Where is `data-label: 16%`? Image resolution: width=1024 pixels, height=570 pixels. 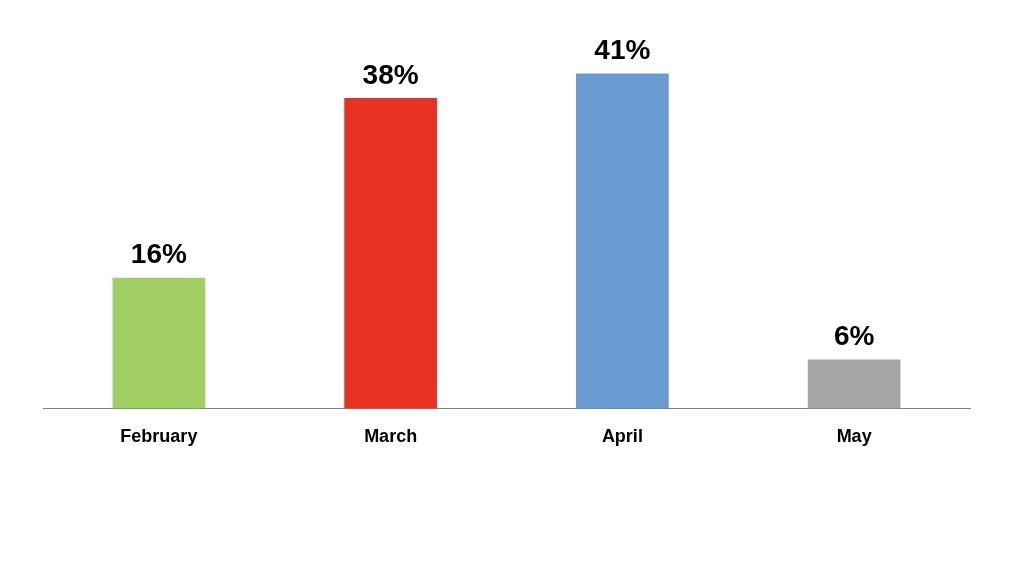
data-label: 16% is located at coordinates (158, 254).